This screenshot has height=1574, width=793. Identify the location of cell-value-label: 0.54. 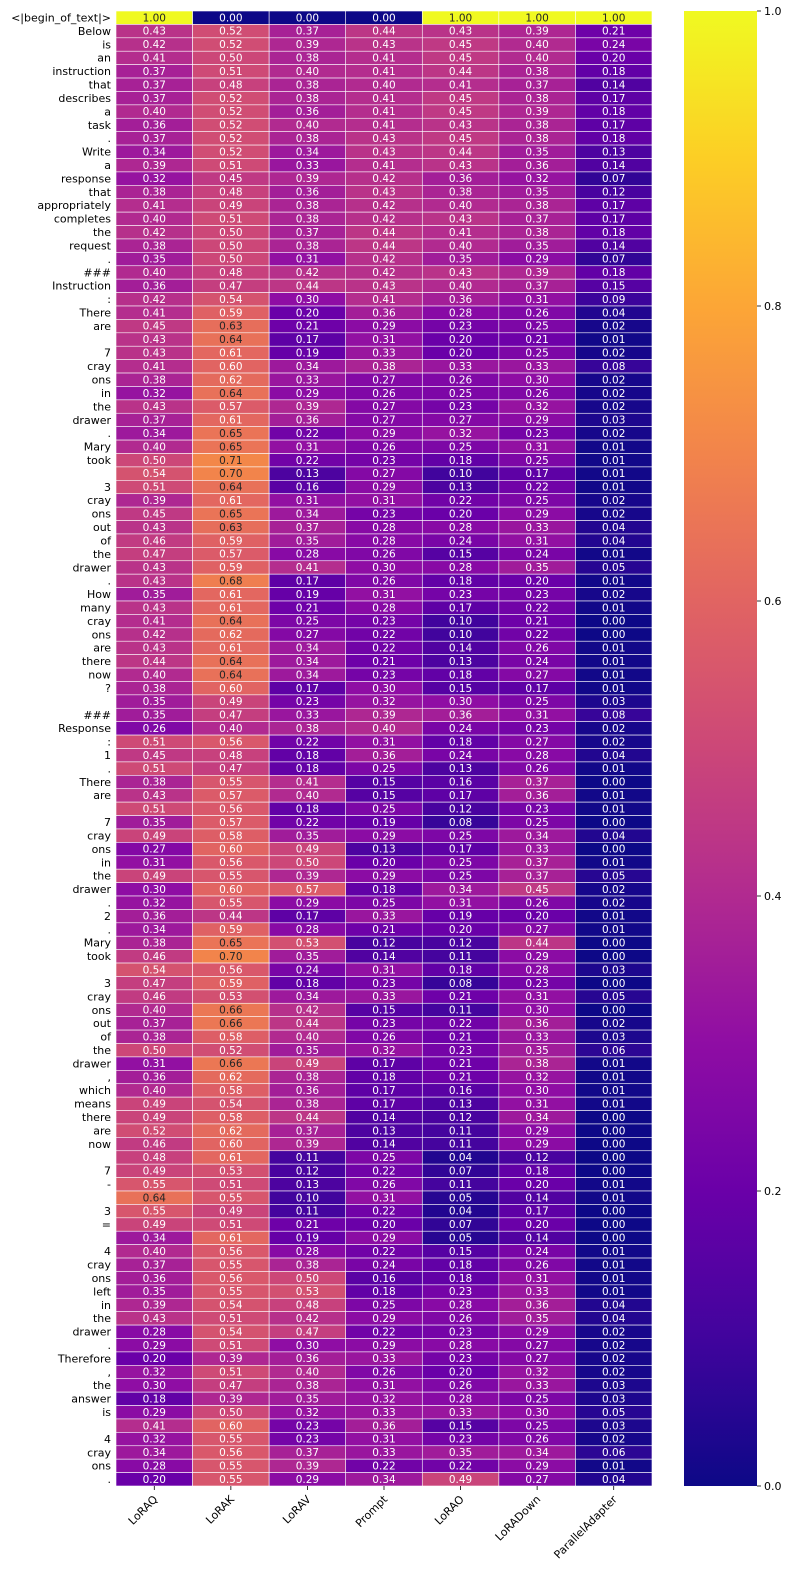
(231, 300).